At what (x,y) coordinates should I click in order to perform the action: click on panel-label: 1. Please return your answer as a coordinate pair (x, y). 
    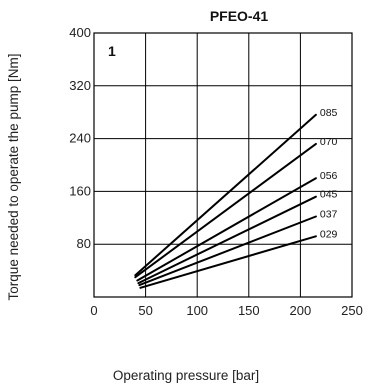
    Looking at the image, I should click on (112, 51).